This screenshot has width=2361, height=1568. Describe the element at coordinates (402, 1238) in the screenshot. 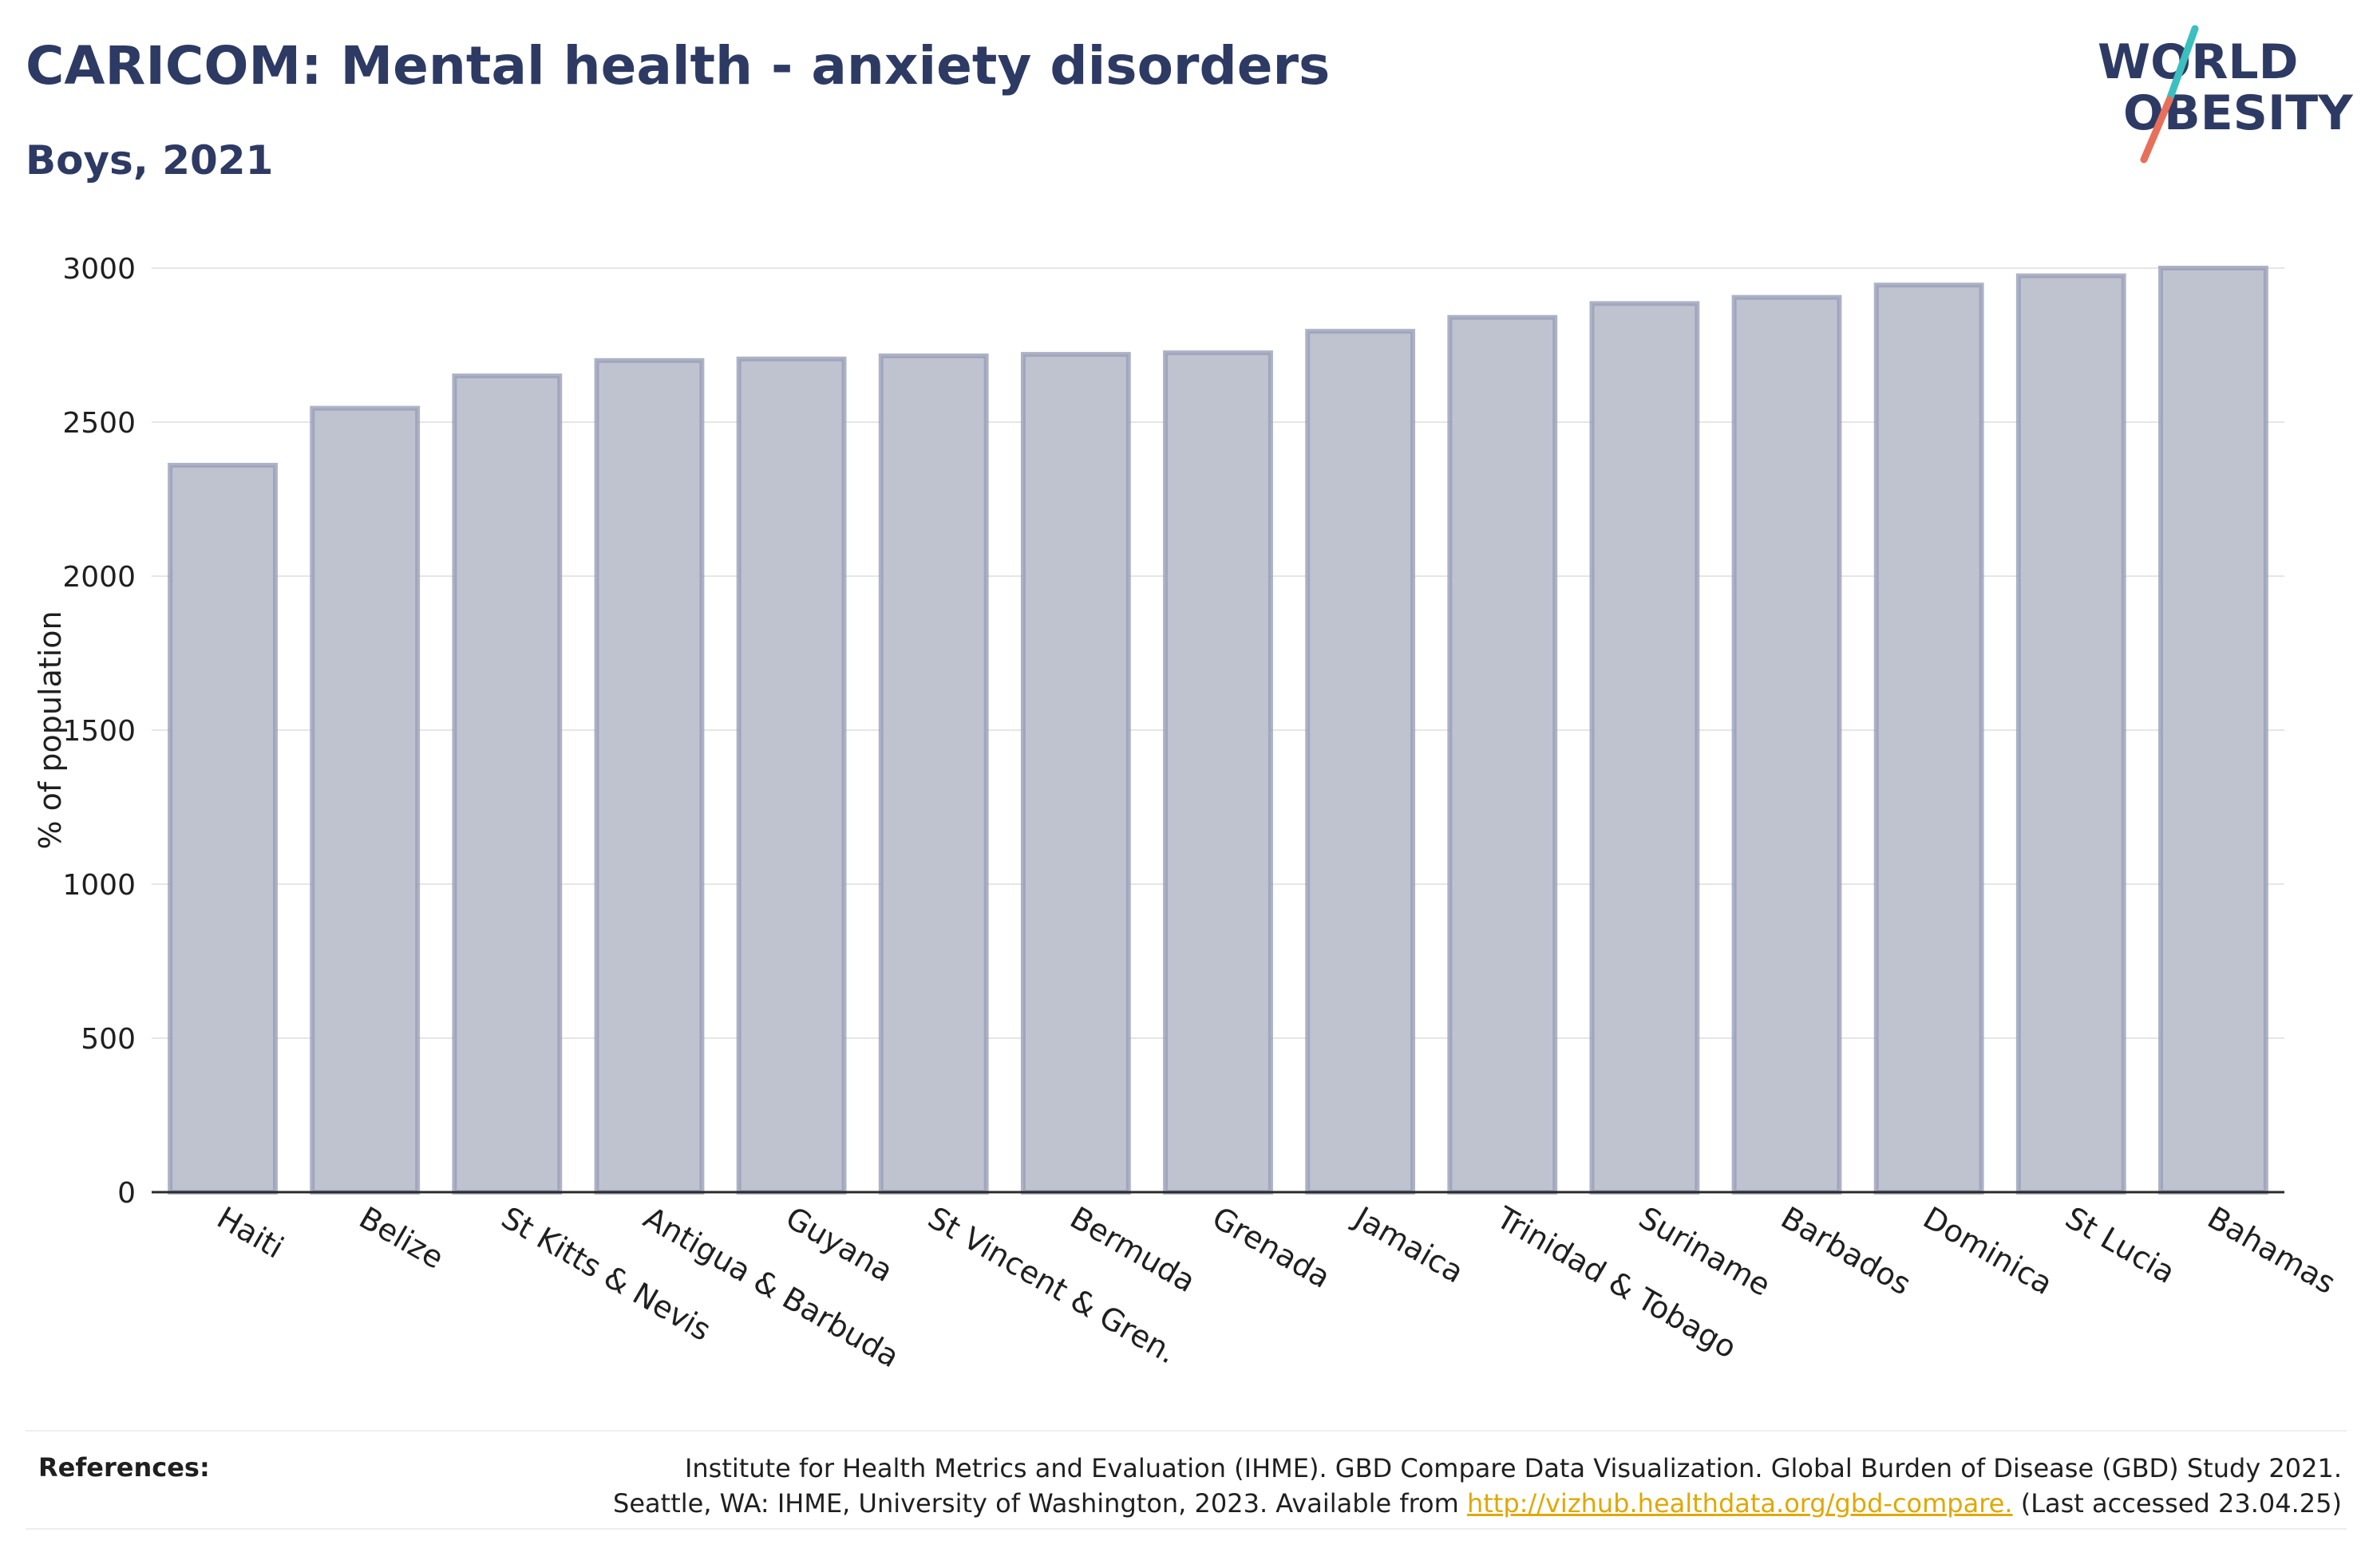

I see `x-tick-label: Belize` at that location.